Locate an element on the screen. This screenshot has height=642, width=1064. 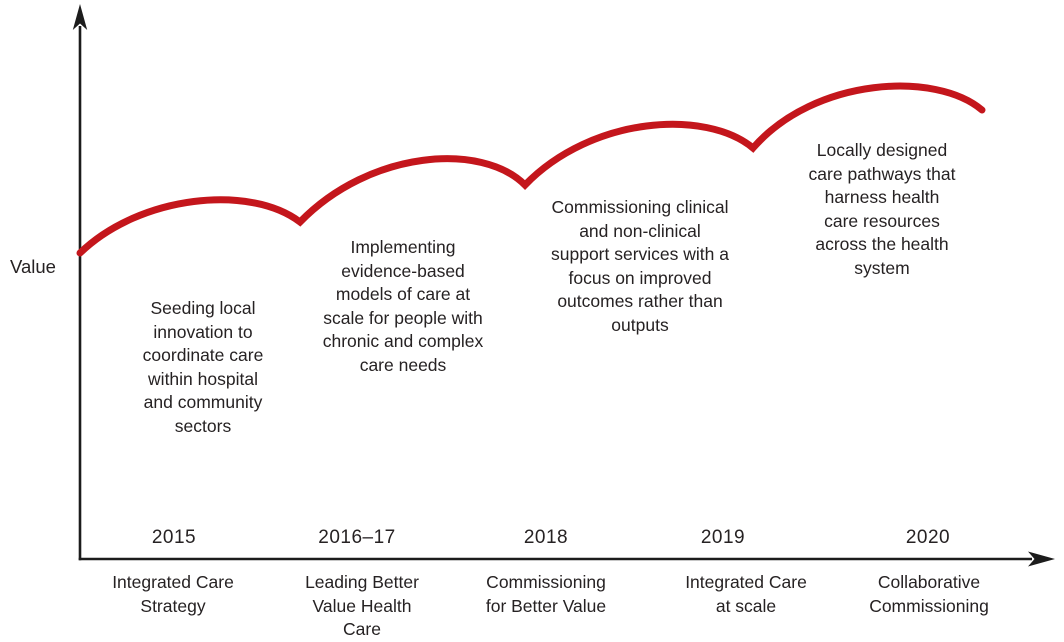
y-axis-label: Value is located at coordinates (33, 266).